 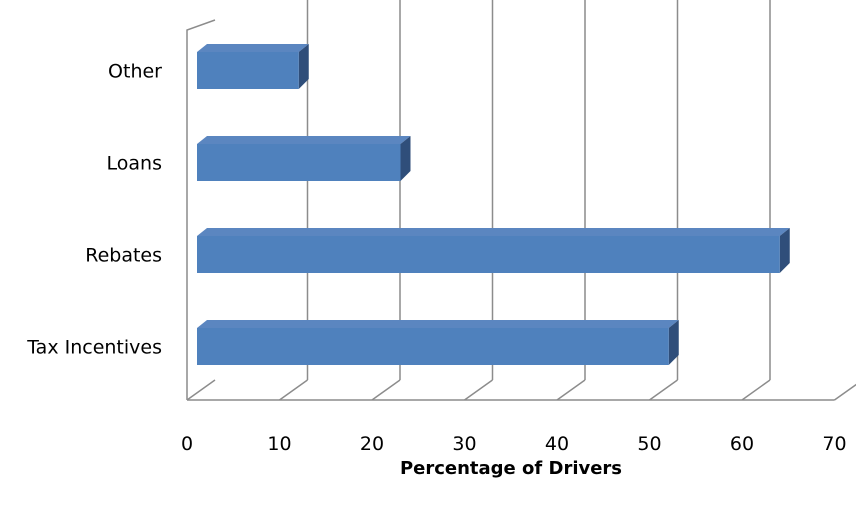 I want to click on category-labels: Tax Incentives Rebates Loans Other, so click(x=94, y=210).